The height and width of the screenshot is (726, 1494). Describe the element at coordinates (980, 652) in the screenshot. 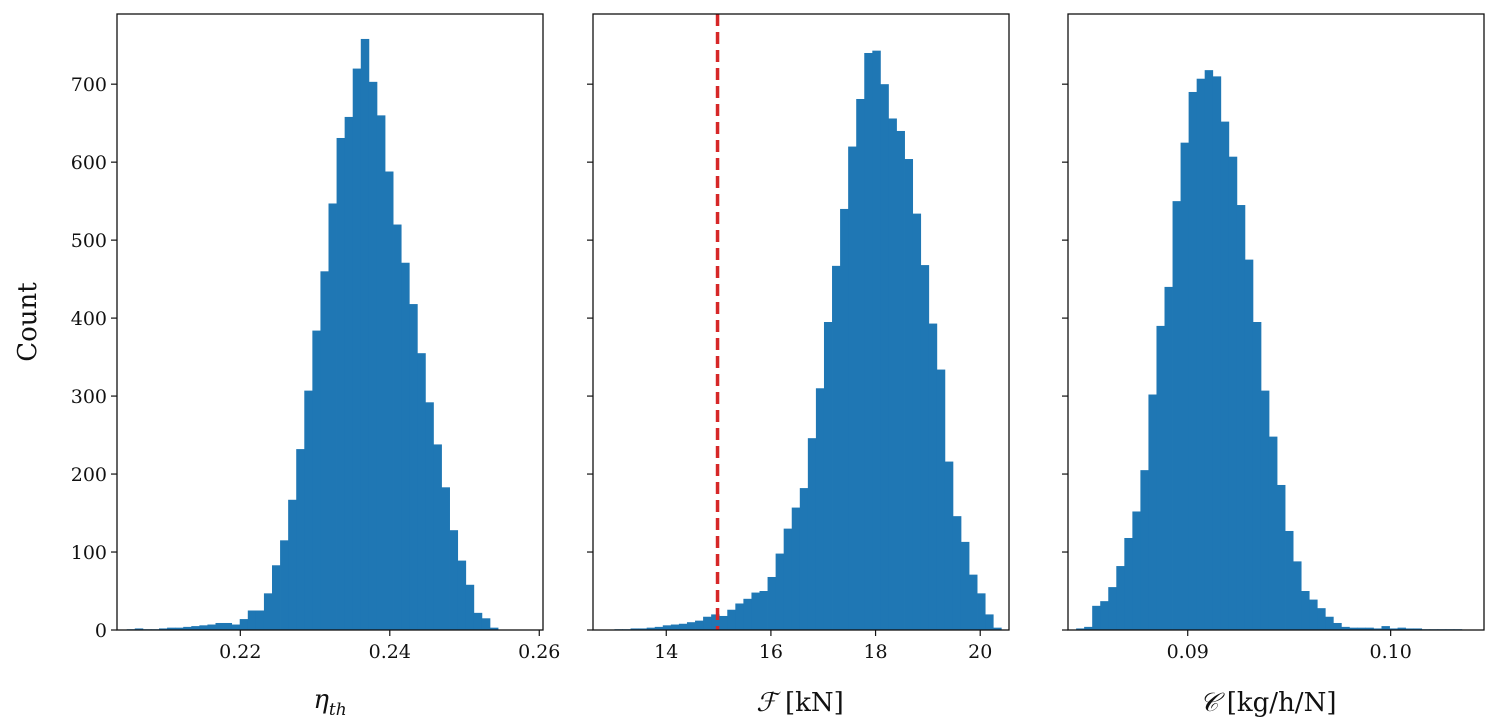

I see `x-tick-label: 20` at that location.